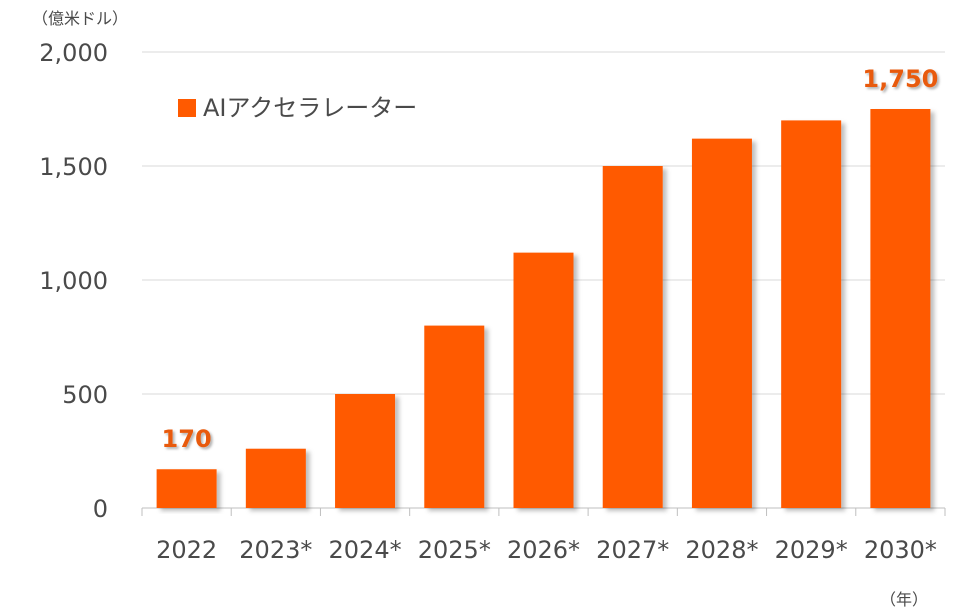 The width and height of the screenshot is (956, 610). I want to click on x-tick-label: 2022, so click(186, 550).